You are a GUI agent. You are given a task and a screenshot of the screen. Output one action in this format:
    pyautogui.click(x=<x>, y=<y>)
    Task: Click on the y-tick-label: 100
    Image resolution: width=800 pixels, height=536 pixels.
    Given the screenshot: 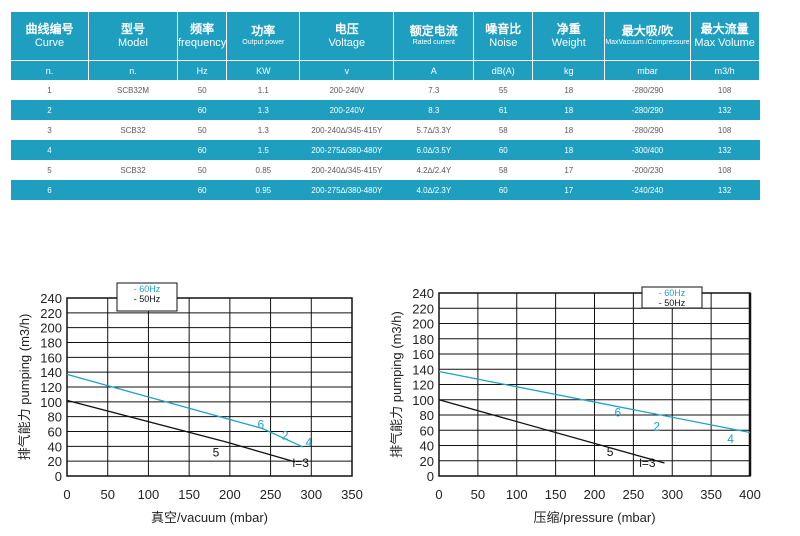 What is the action you would take?
    pyautogui.click(x=51, y=402)
    